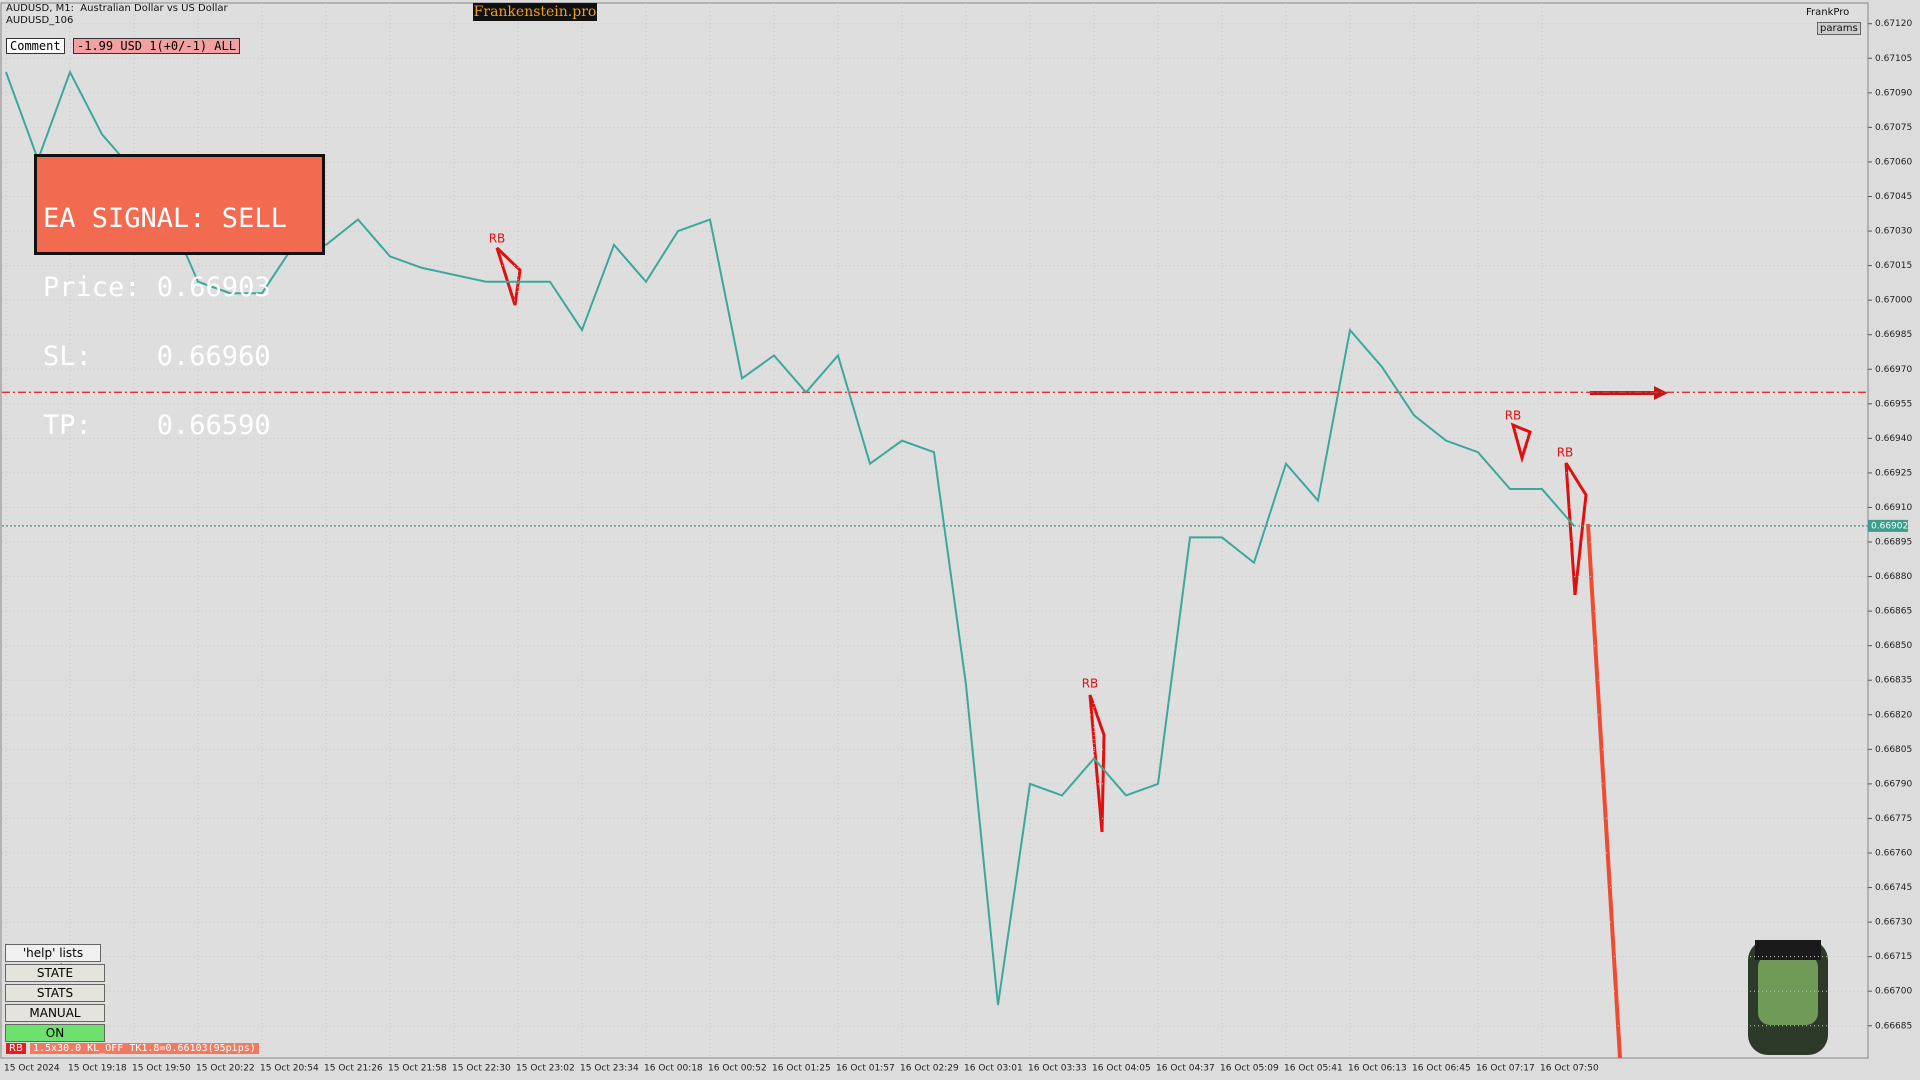 The height and width of the screenshot is (1080, 1920). What do you see at coordinates (1893, 612) in the screenshot?
I see `y-tick-label: 0.66865` at bounding box center [1893, 612].